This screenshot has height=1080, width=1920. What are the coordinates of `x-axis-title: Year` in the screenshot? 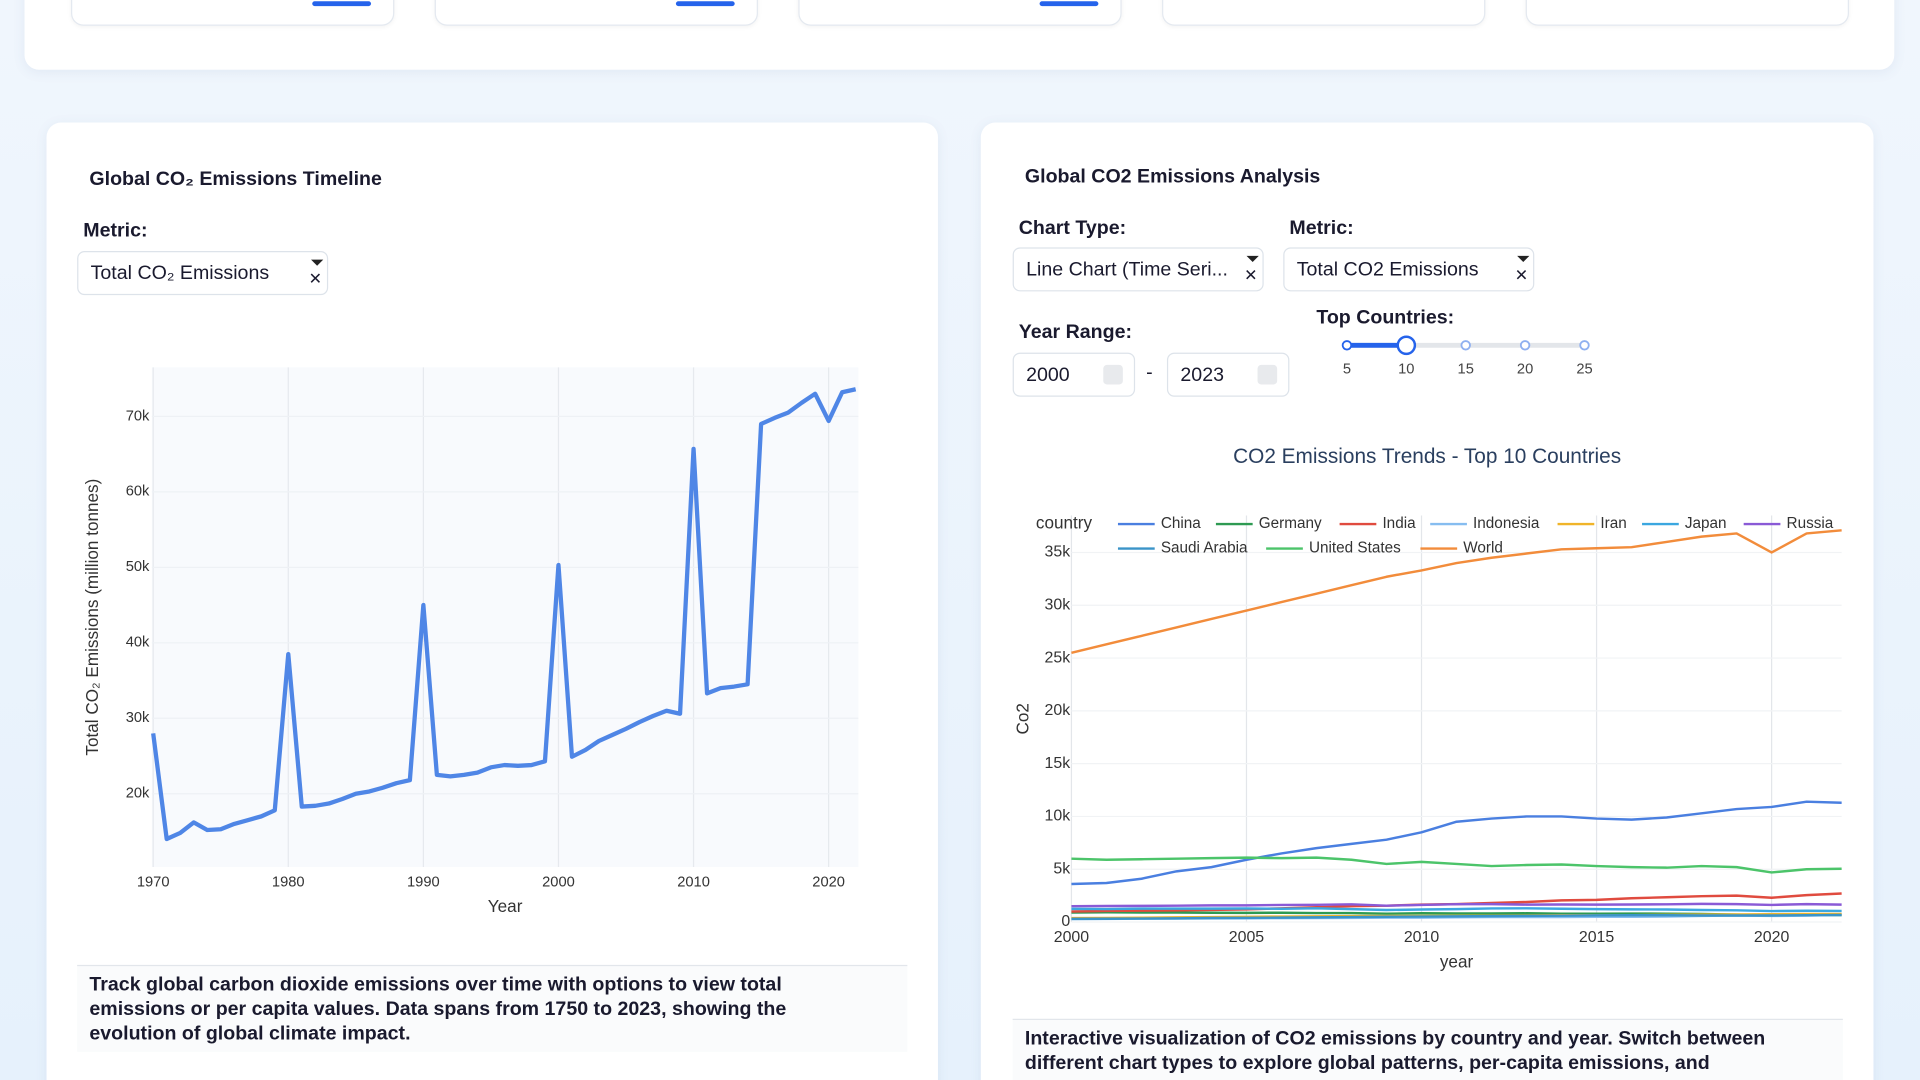 It's located at (505, 906).